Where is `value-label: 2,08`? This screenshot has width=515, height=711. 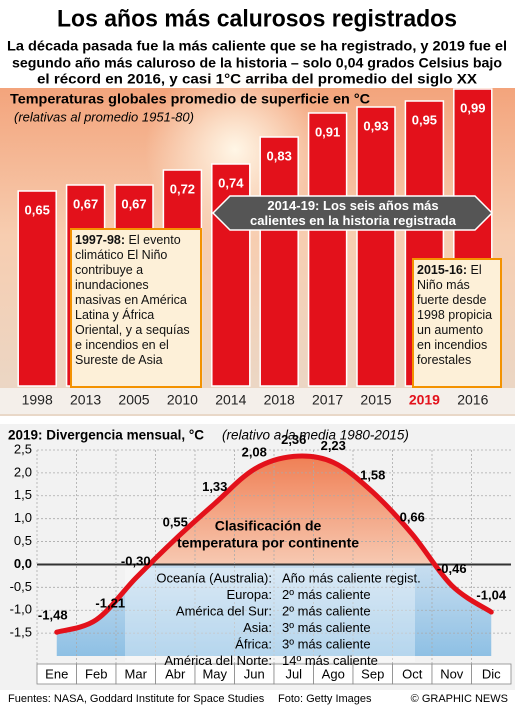 value-label: 2,08 is located at coordinates (254, 452).